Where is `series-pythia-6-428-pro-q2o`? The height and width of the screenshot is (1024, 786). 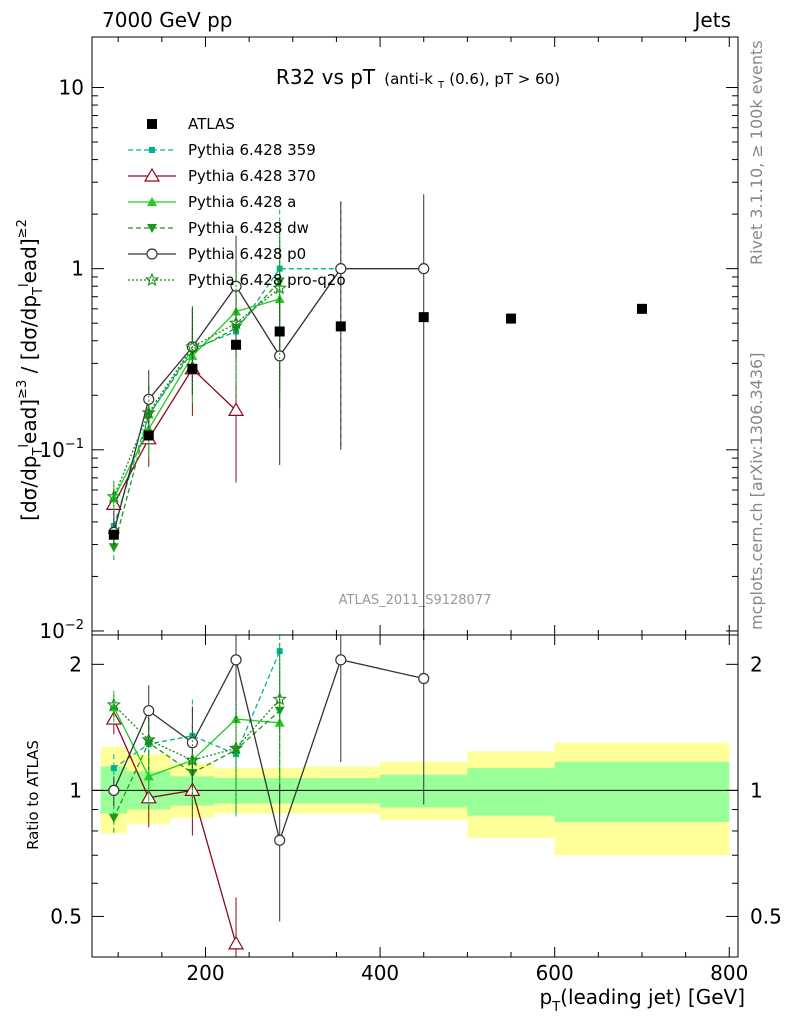
series-pythia-6-428-pro-q2o is located at coordinates (196, 369).